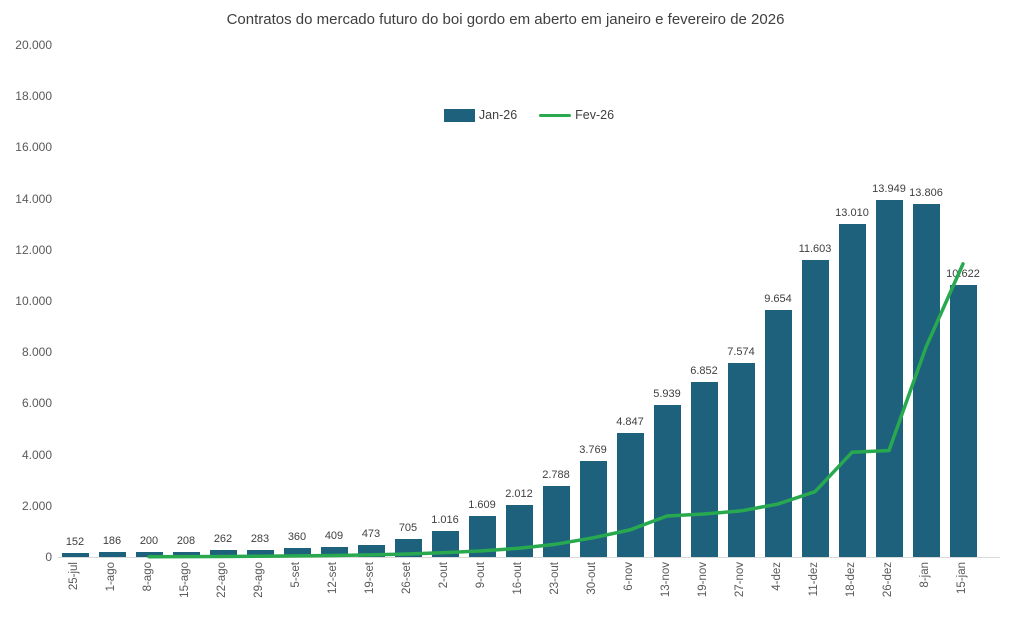 The width and height of the screenshot is (1011, 629). What do you see at coordinates (33, 198) in the screenshot?
I see `y-tick-label: 14.000` at bounding box center [33, 198].